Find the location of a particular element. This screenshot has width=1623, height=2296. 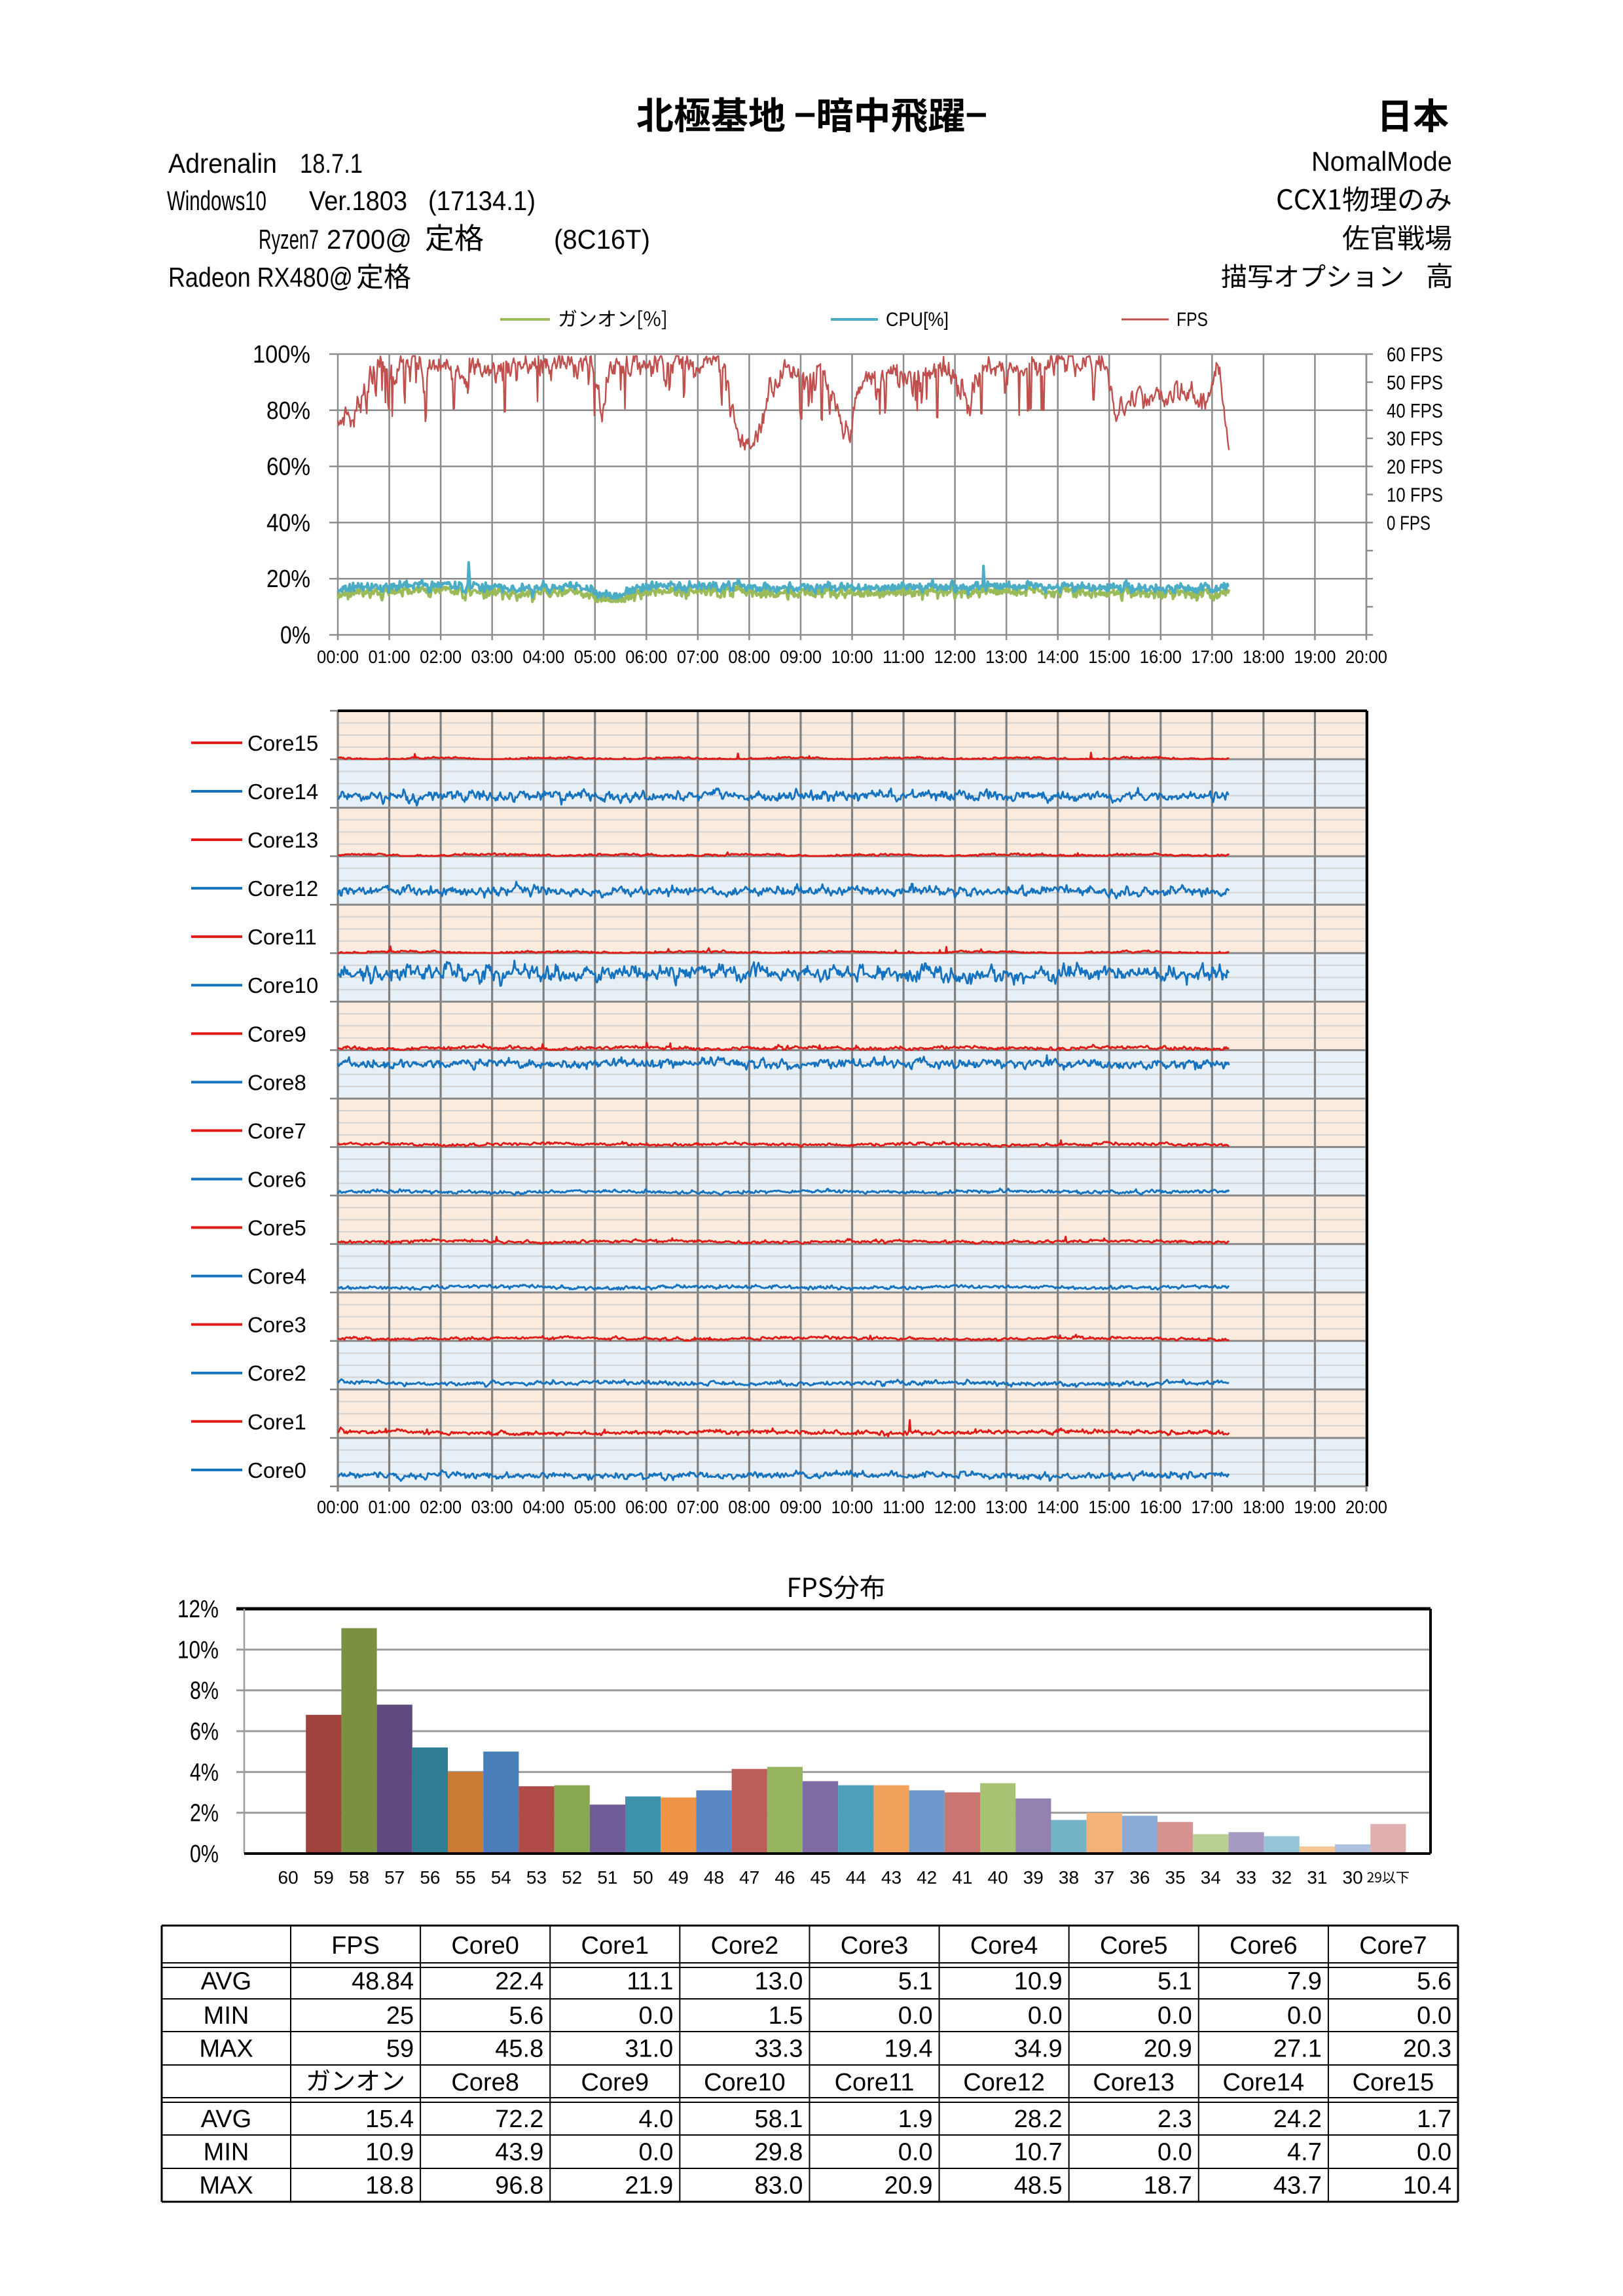

svg-text: 100% is located at coordinates (281, 354).